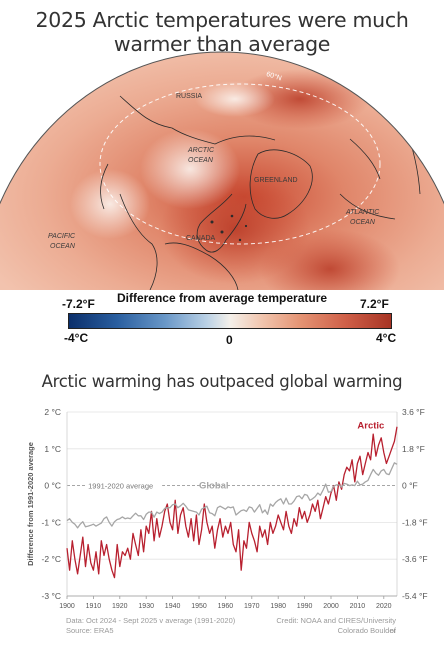  I want to click on legend-arctic-label: Arctic, so click(370, 426).